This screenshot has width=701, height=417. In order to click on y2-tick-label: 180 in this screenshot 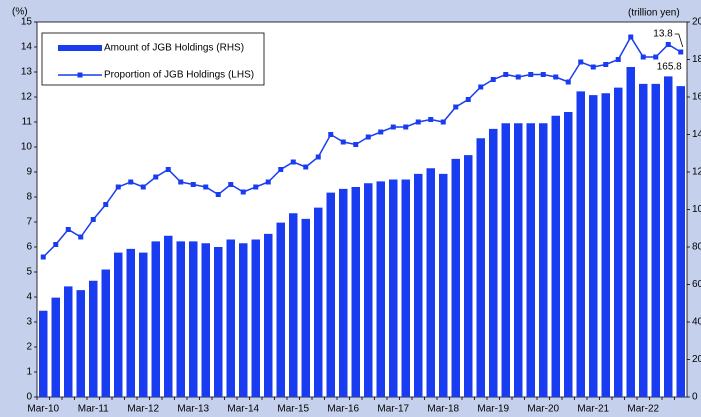, I will do `click(696, 59)`.